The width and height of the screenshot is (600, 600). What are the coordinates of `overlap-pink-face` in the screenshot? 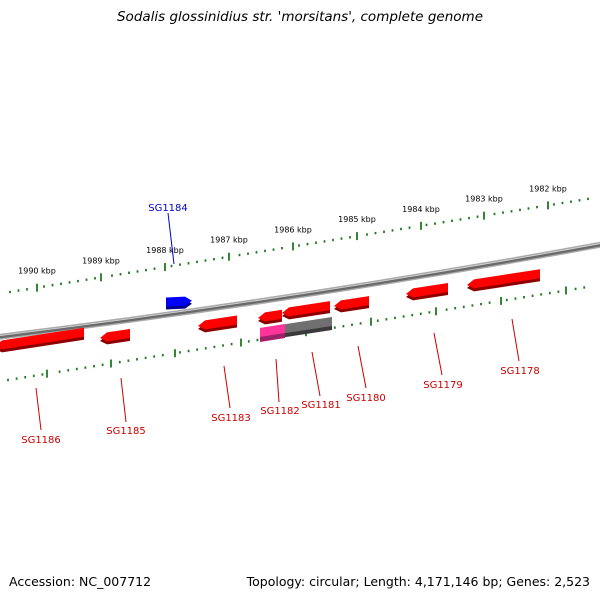 It's located at (272, 330).